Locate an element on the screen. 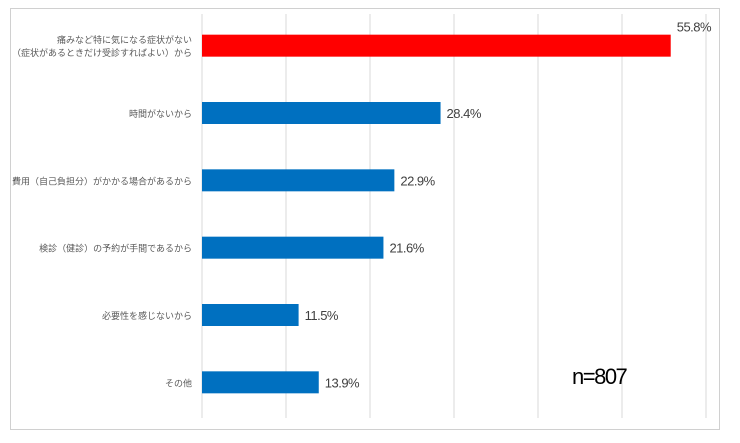  sample-size-annotation: n=807 is located at coordinates (600, 376).